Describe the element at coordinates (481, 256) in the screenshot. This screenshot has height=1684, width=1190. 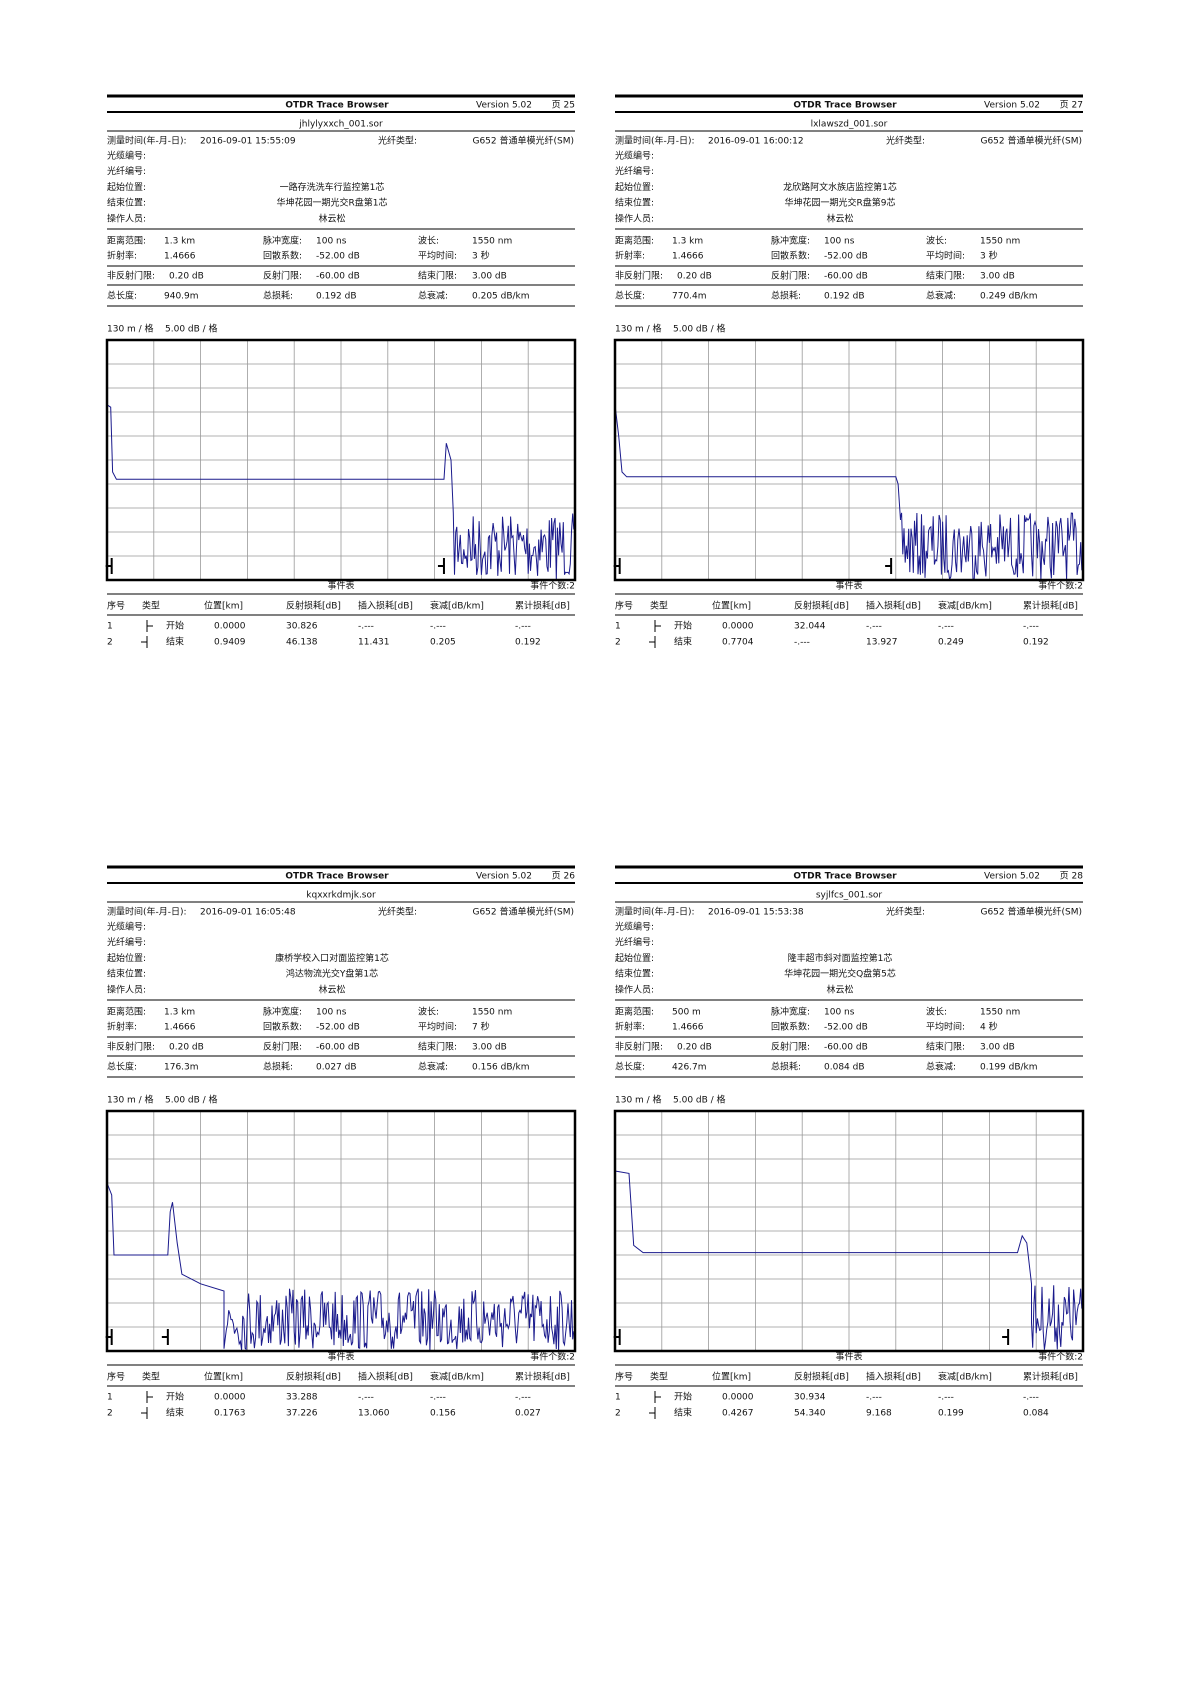
I see `param-value: 3 秒` at that location.